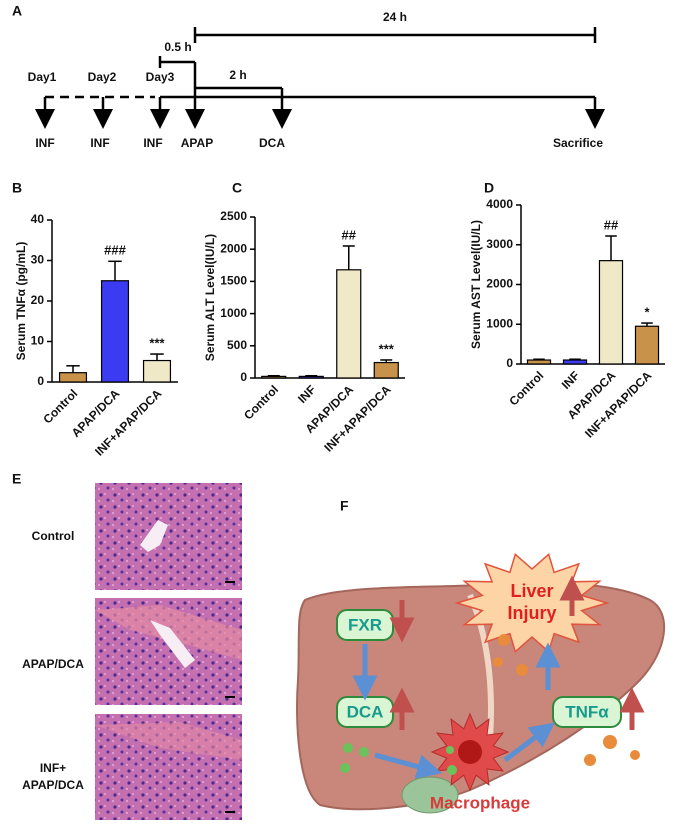 The image size is (680, 829). What do you see at coordinates (16, 479) in the screenshot?
I see `panel-label: E` at bounding box center [16, 479].